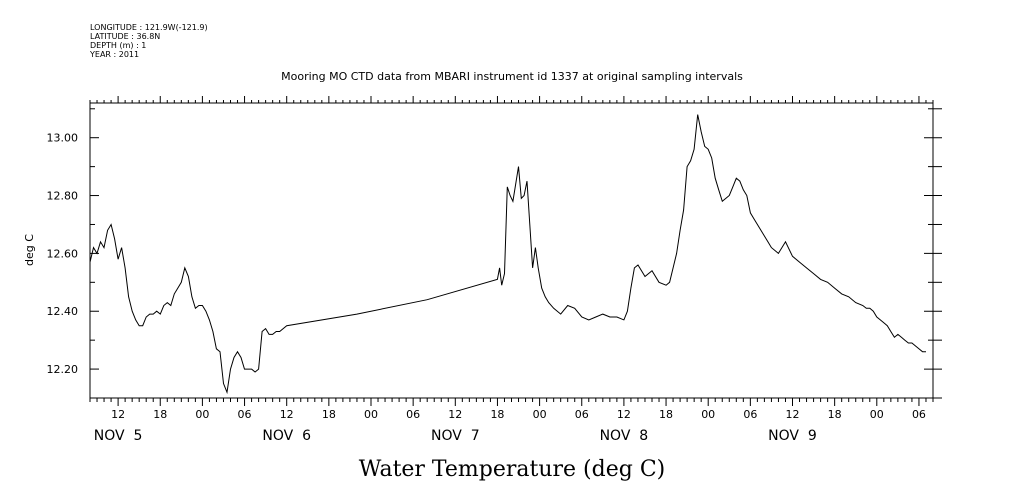 The width and height of the screenshot is (1009, 504). I want to click on x-day-label: NOV 5, so click(118, 436).